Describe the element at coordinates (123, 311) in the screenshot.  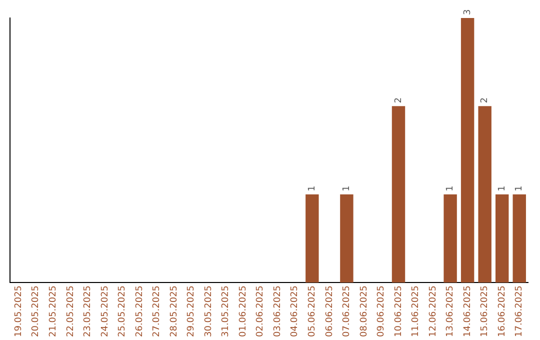
I see `x-tick-label: 25.05.2025` at that location.